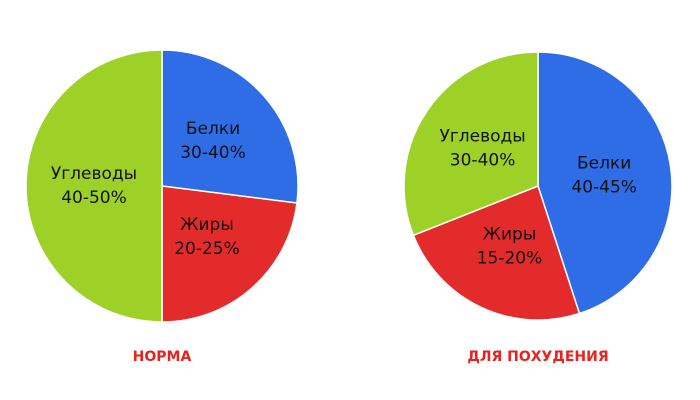 The width and height of the screenshot is (700, 400). Describe the element at coordinates (207, 249) in the screenshot. I see `slice-range: 20-25%` at that location.